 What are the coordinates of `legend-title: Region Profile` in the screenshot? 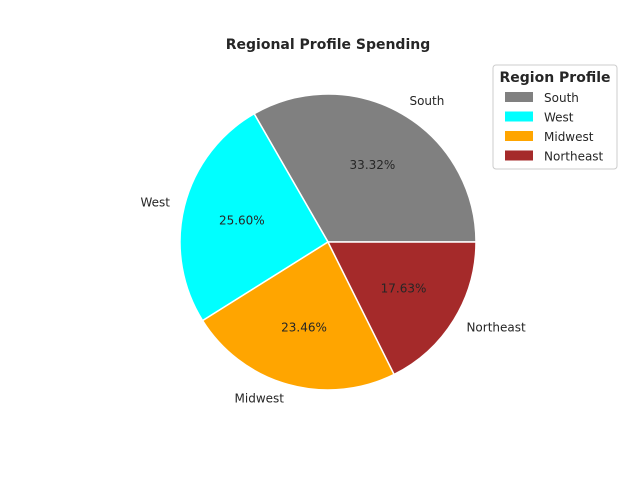 It's located at (554, 78).